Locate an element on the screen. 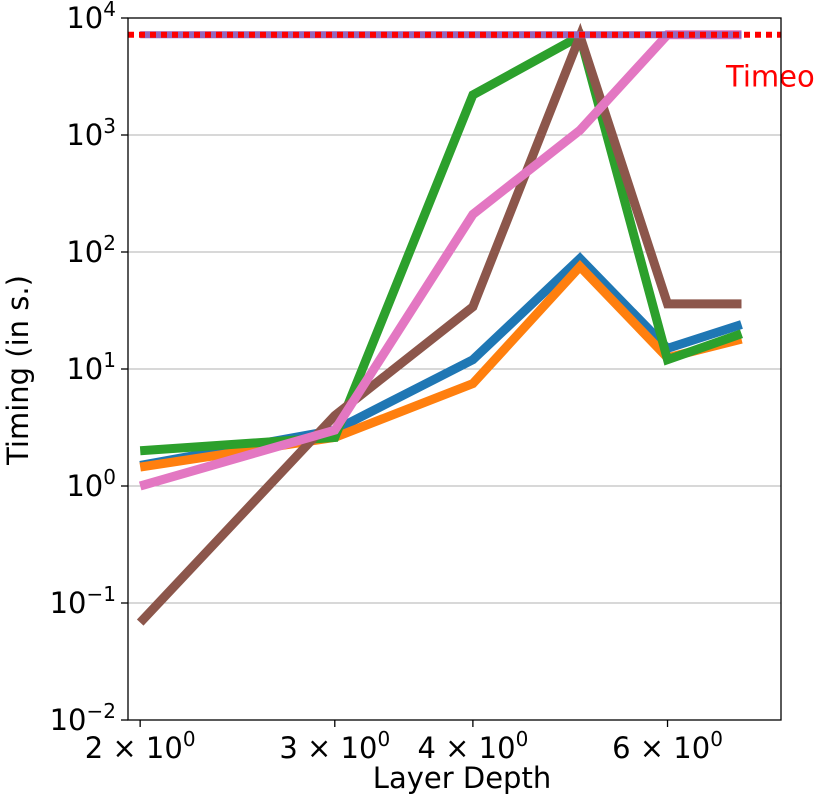 This screenshot has height=798, width=830. timeout-line: Timeo is located at coordinates (471, 62).